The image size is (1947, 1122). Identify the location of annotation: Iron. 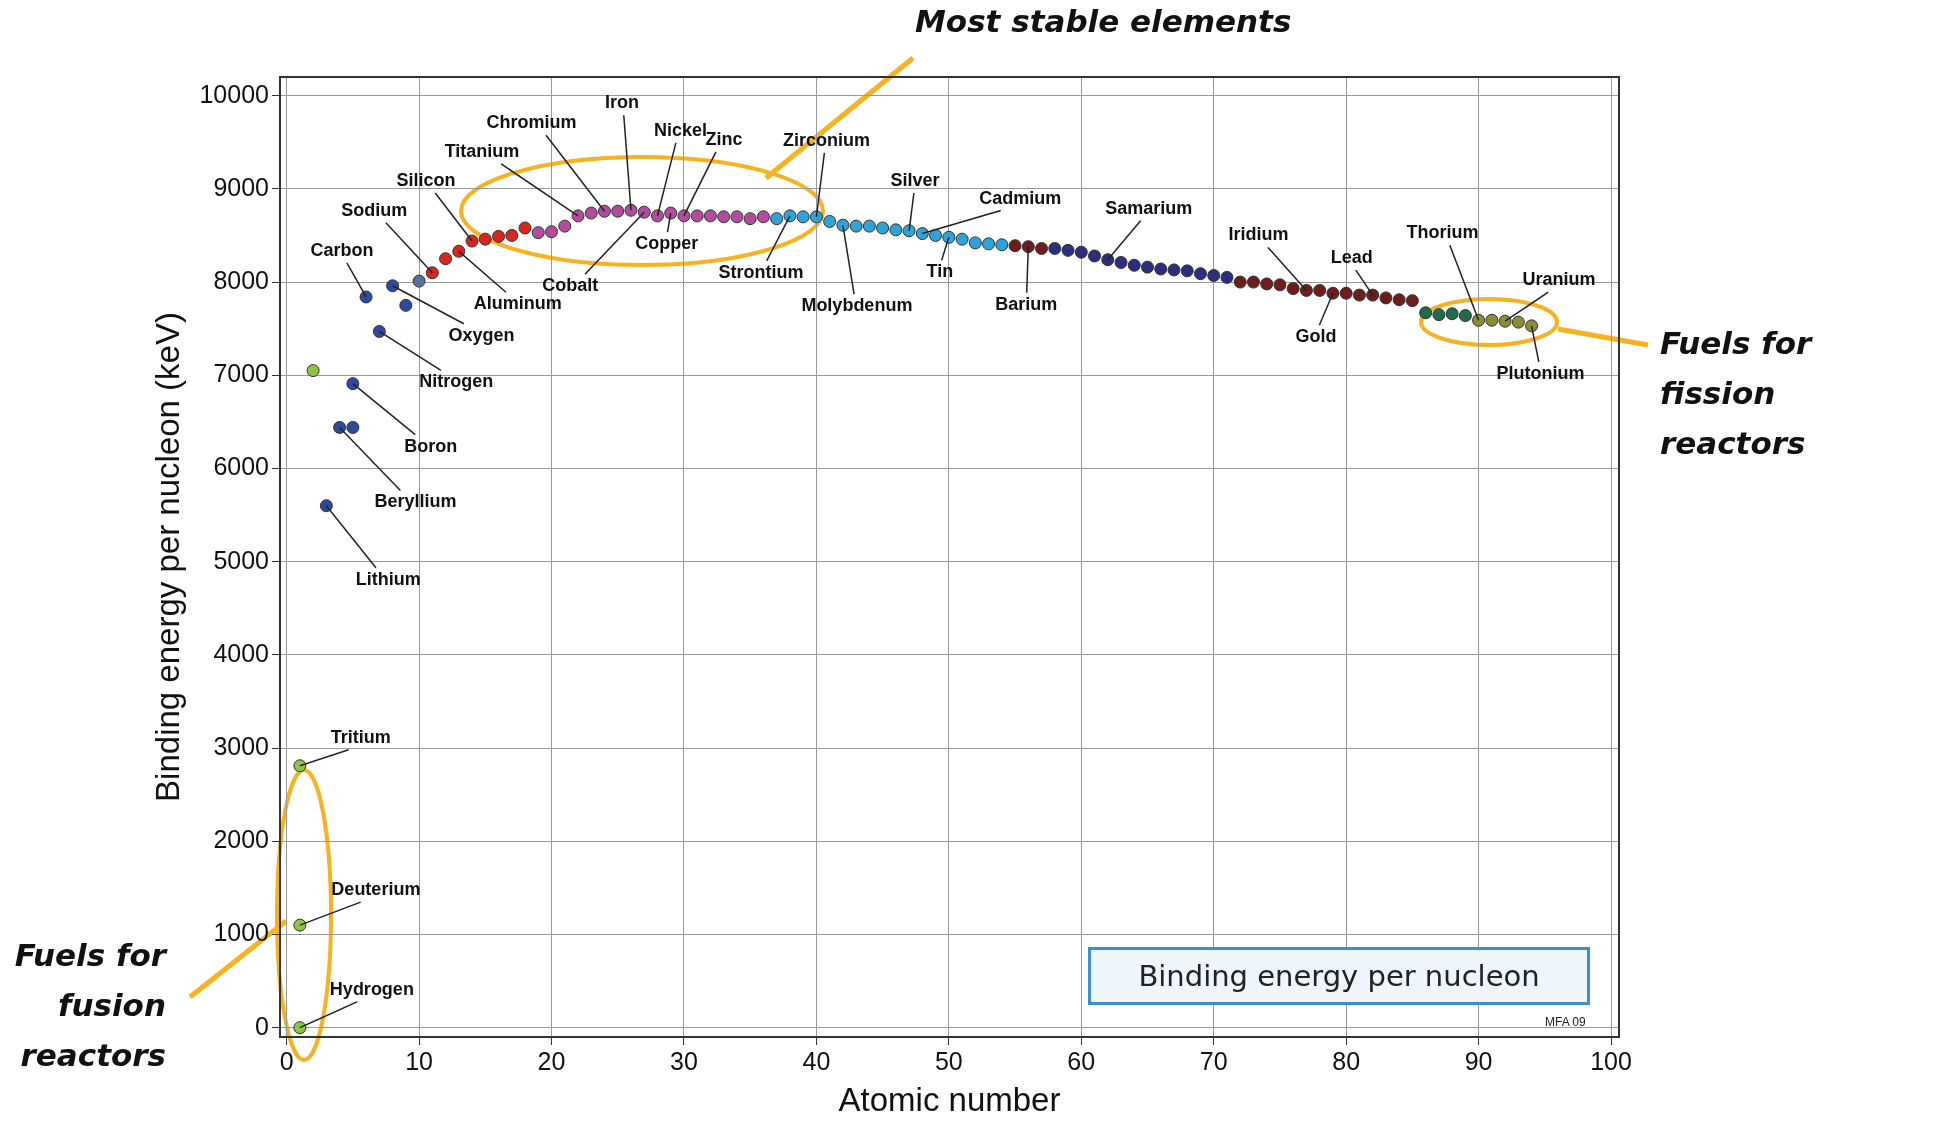
(621, 102).